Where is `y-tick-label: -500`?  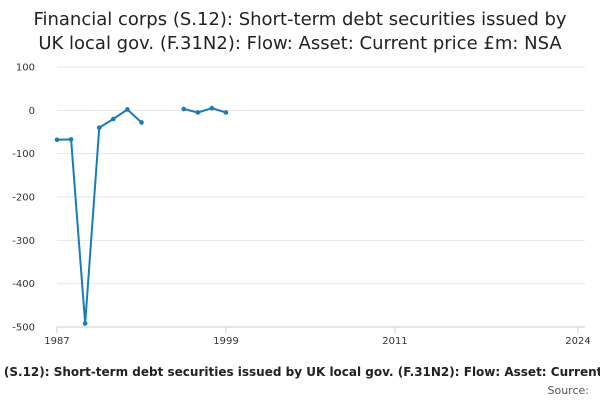 y-tick-label: -500 is located at coordinates (23, 328).